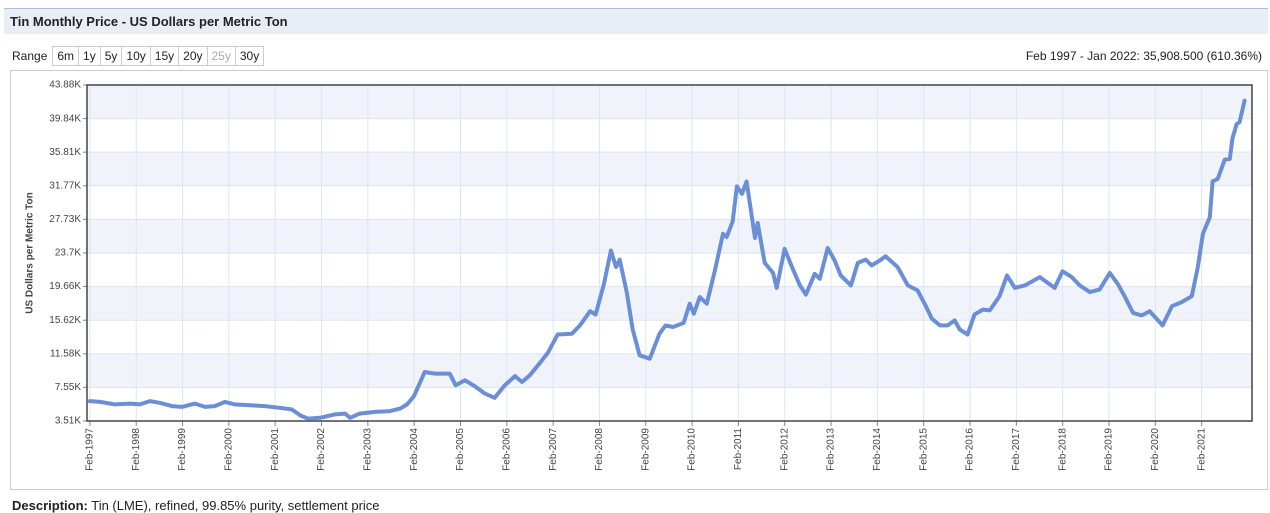 This screenshot has width=1270, height=513. I want to click on range-buttons: 6m 1y 5y 10y 15y 20y 25y 30y, so click(158, 56).